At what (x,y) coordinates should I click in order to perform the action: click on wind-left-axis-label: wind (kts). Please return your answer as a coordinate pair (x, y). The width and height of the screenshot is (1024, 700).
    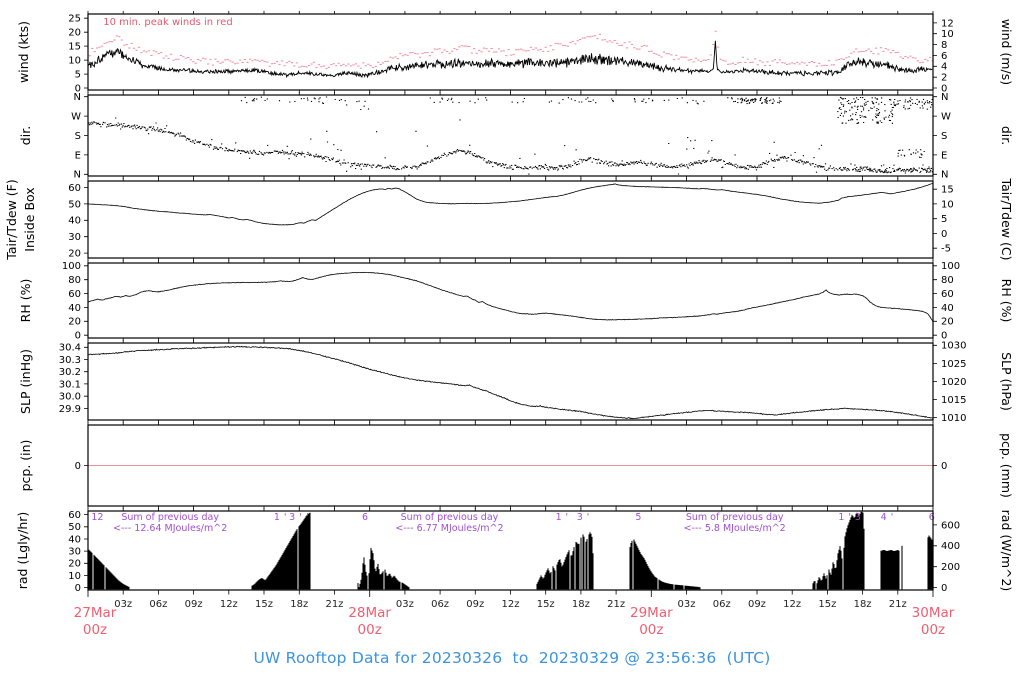
    Looking at the image, I should click on (23, 52).